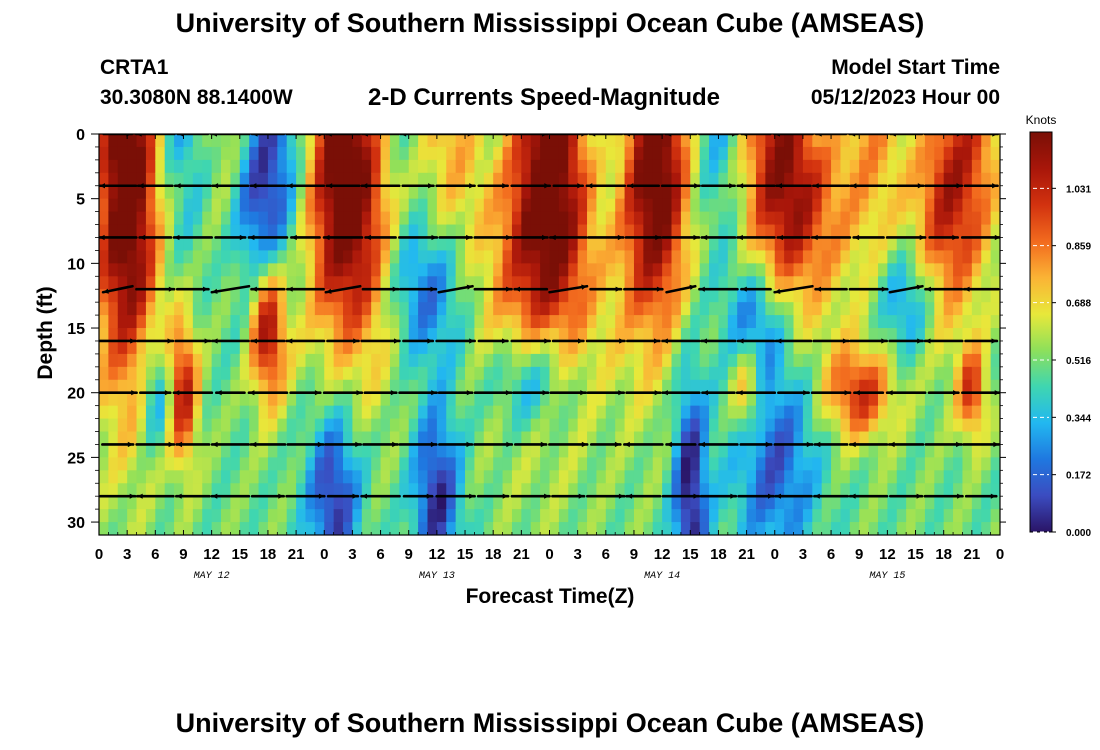 This screenshot has width=1100, height=750. What do you see at coordinates (606, 554) in the screenshot?
I see `x-tick-label: 6` at bounding box center [606, 554].